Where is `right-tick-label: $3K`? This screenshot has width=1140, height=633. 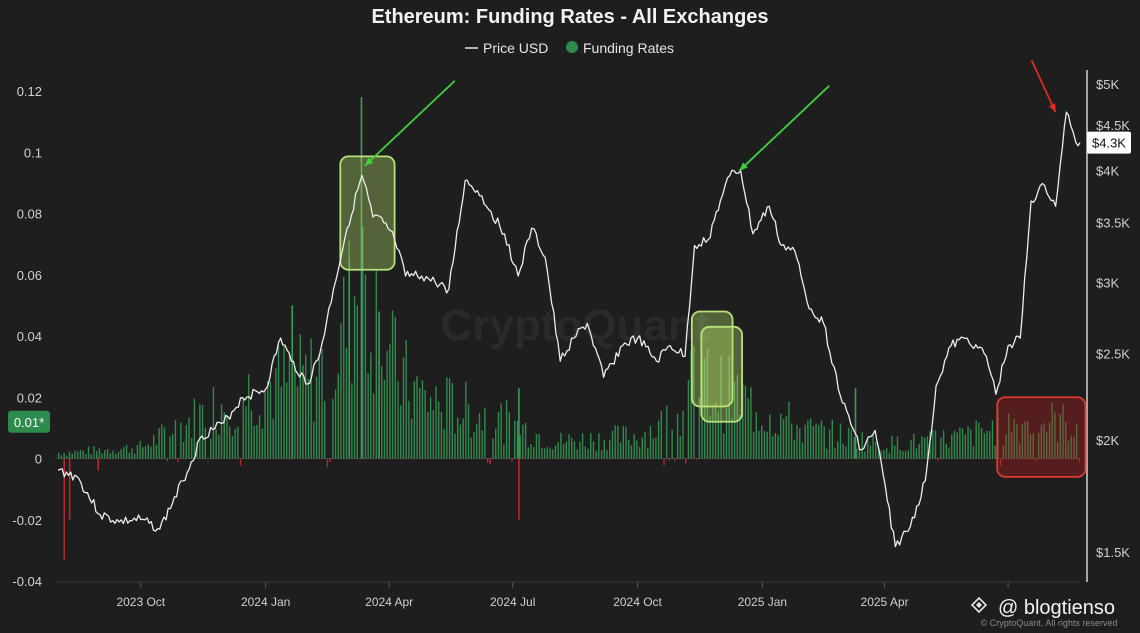 right-tick-label: $3K is located at coordinates (1107, 282).